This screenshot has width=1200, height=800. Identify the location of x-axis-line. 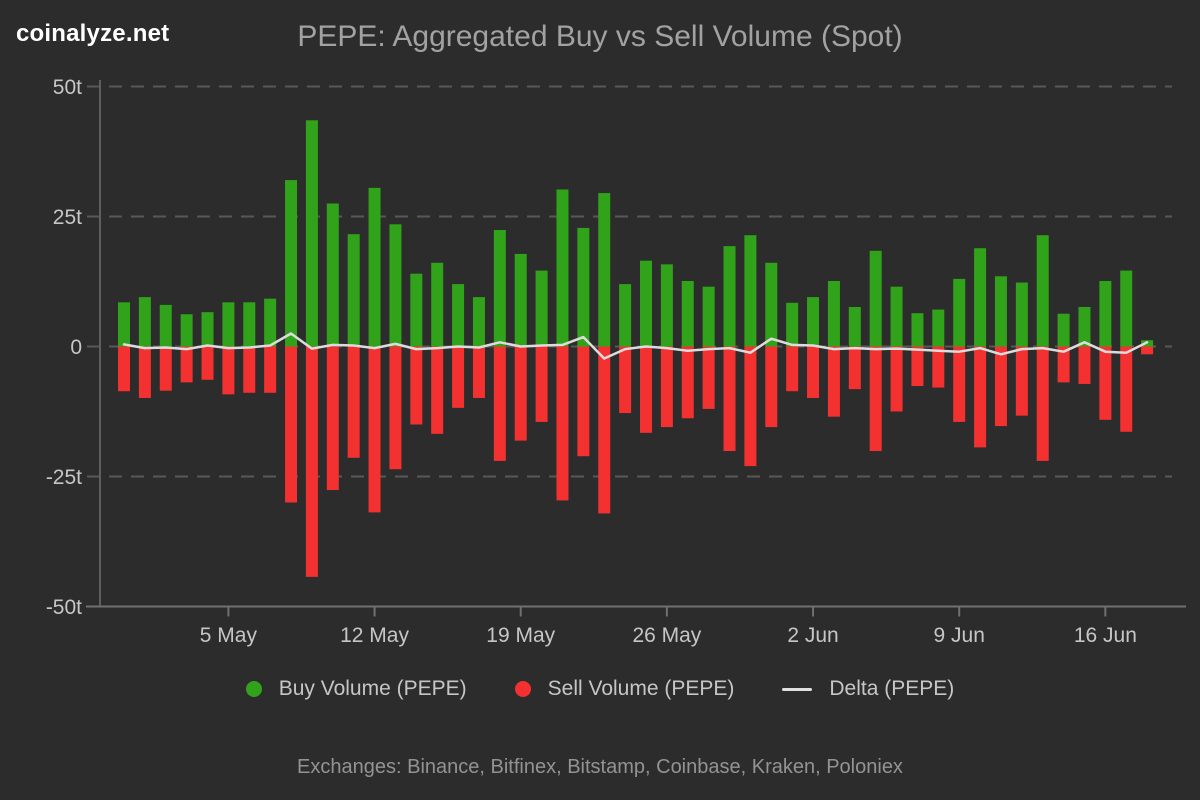
(636, 611).